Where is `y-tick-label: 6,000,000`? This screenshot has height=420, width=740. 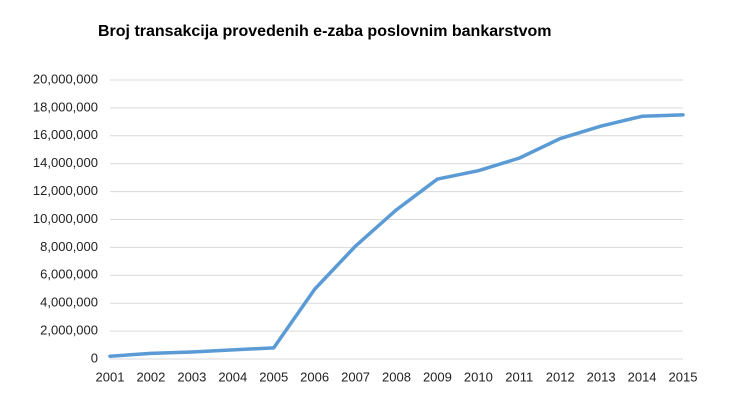
y-tick-label: 6,000,000 is located at coordinates (69, 274).